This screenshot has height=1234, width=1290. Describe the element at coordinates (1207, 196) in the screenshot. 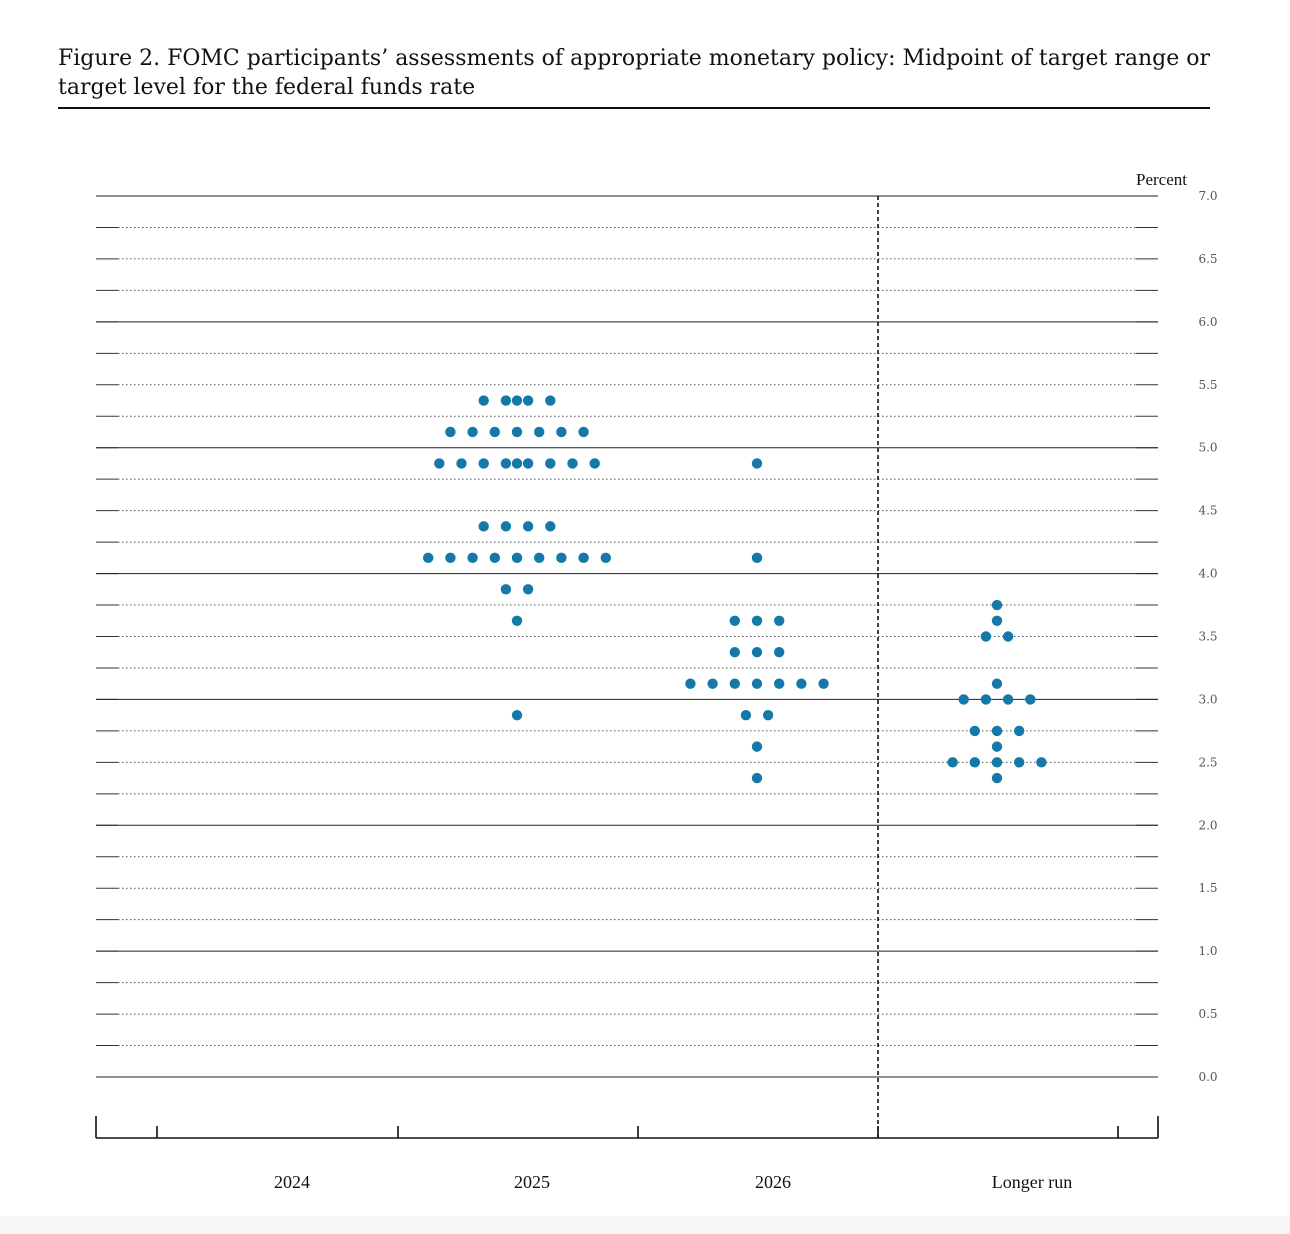

I see `y-tick-label: 7.0` at that location.